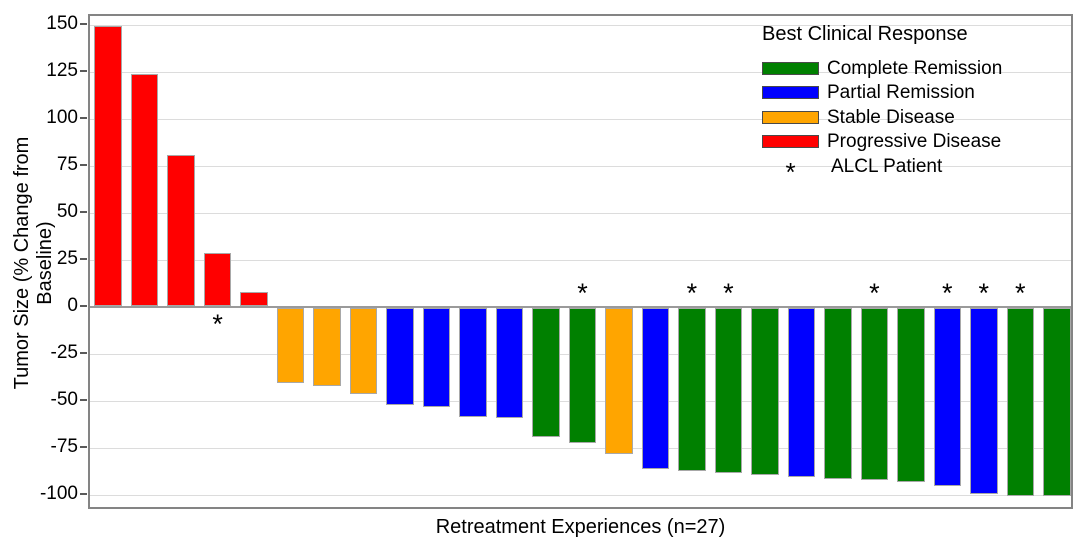  What do you see at coordinates (580, 25) in the screenshot?
I see `gridline-y150` at bounding box center [580, 25].